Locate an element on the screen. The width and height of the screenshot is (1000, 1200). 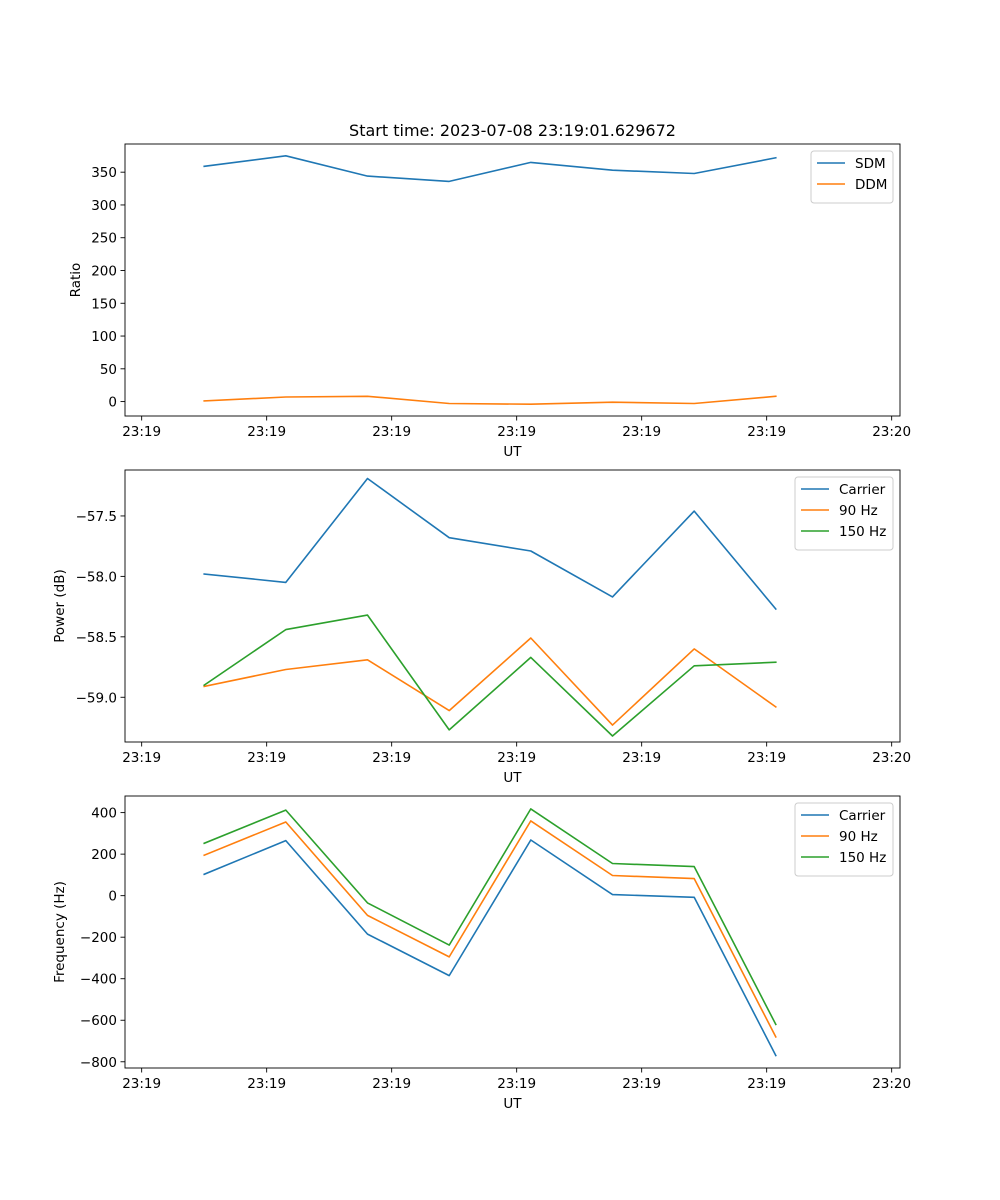
frequency-y-tick-label: 200 is located at coordinates (104, 855).